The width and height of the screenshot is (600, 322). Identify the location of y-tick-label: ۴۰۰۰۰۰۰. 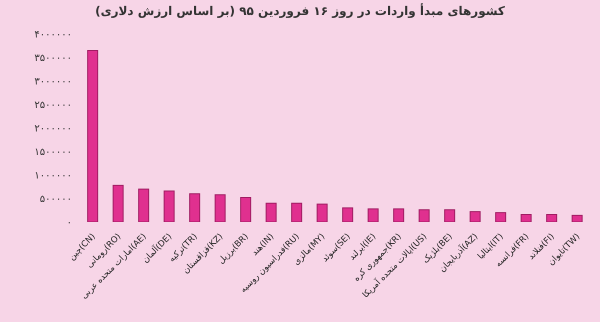
(53, 35).